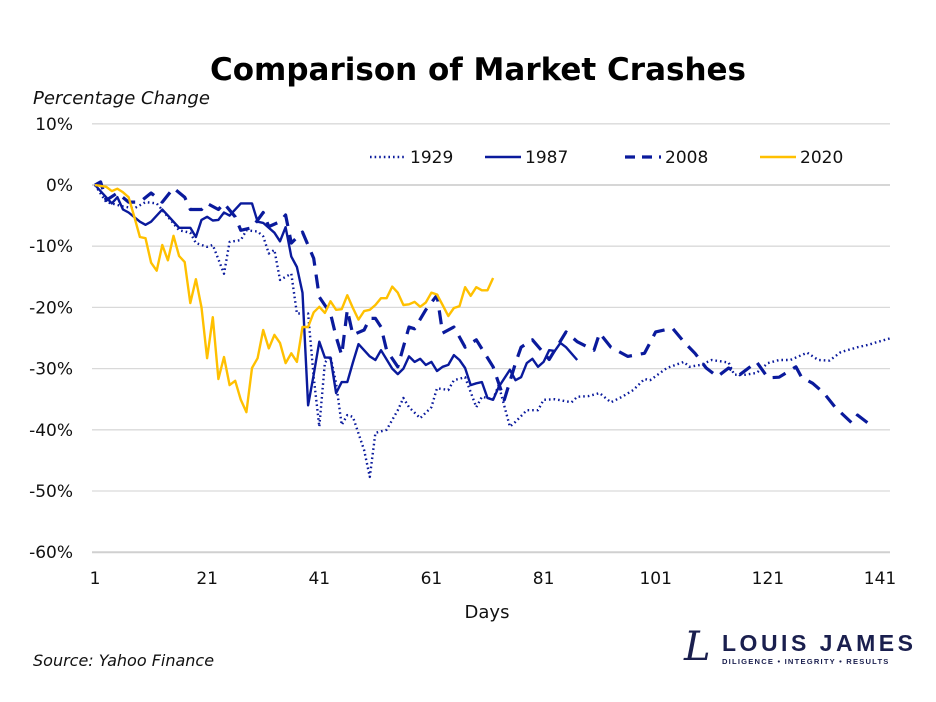  What do you see at coordinates (51, 247) in the screenshot?
I see `y-tick-label: -10%` at bounding box center [51, 247].